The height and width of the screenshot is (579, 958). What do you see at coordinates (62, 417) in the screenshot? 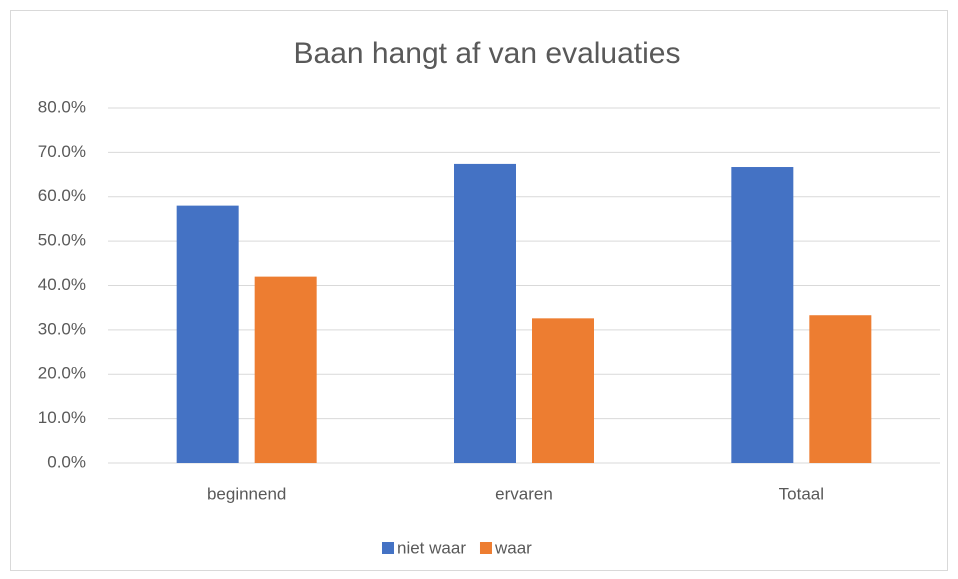
I see `y-tick-label: 10.0%` at bounding box center [62, 417].